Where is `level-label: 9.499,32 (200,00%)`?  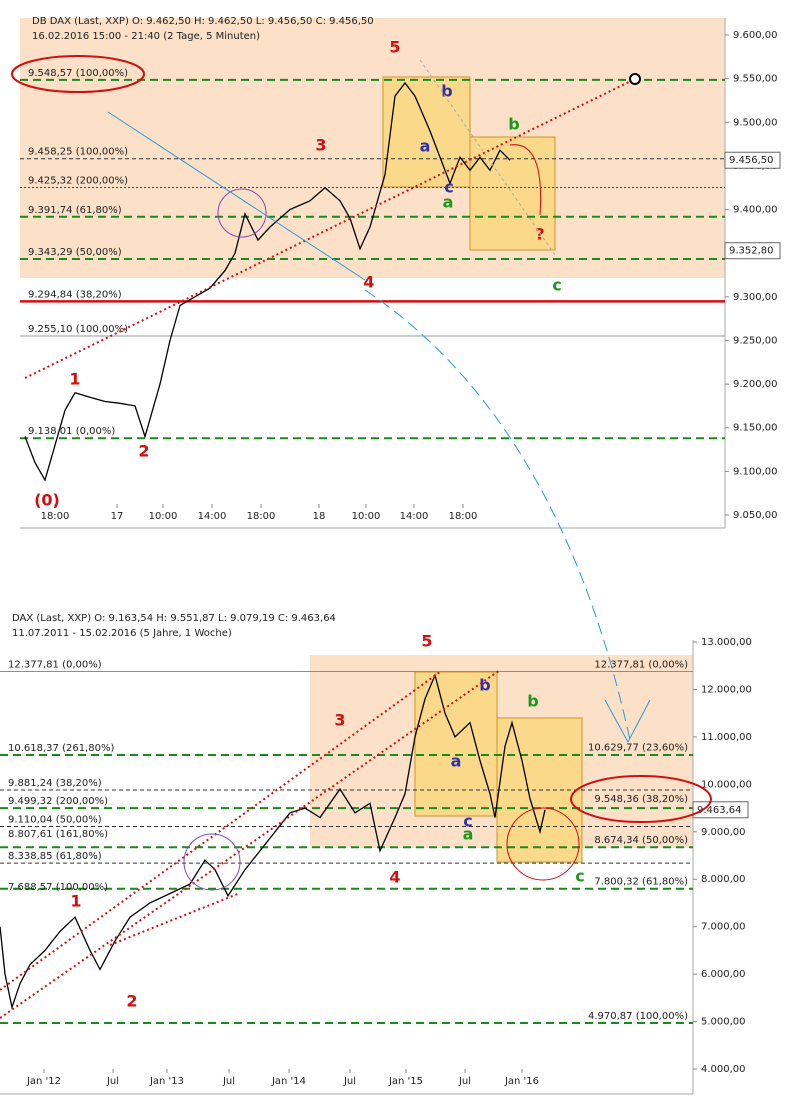
level-label: 9.499,32 (200,00%) is located at coordinates (58, 801).